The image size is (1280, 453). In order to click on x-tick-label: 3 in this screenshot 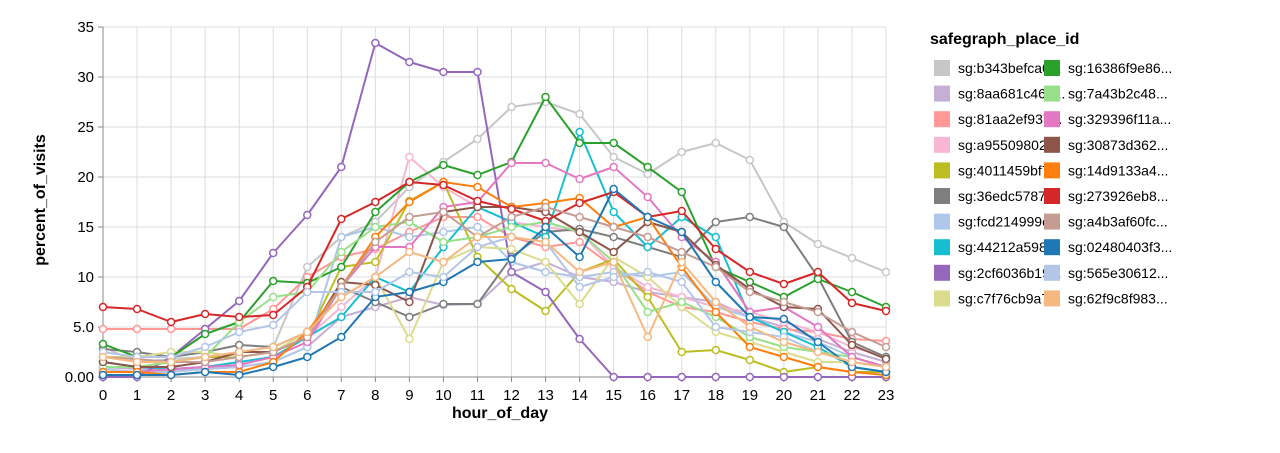, I will do `click(205, 395)`.